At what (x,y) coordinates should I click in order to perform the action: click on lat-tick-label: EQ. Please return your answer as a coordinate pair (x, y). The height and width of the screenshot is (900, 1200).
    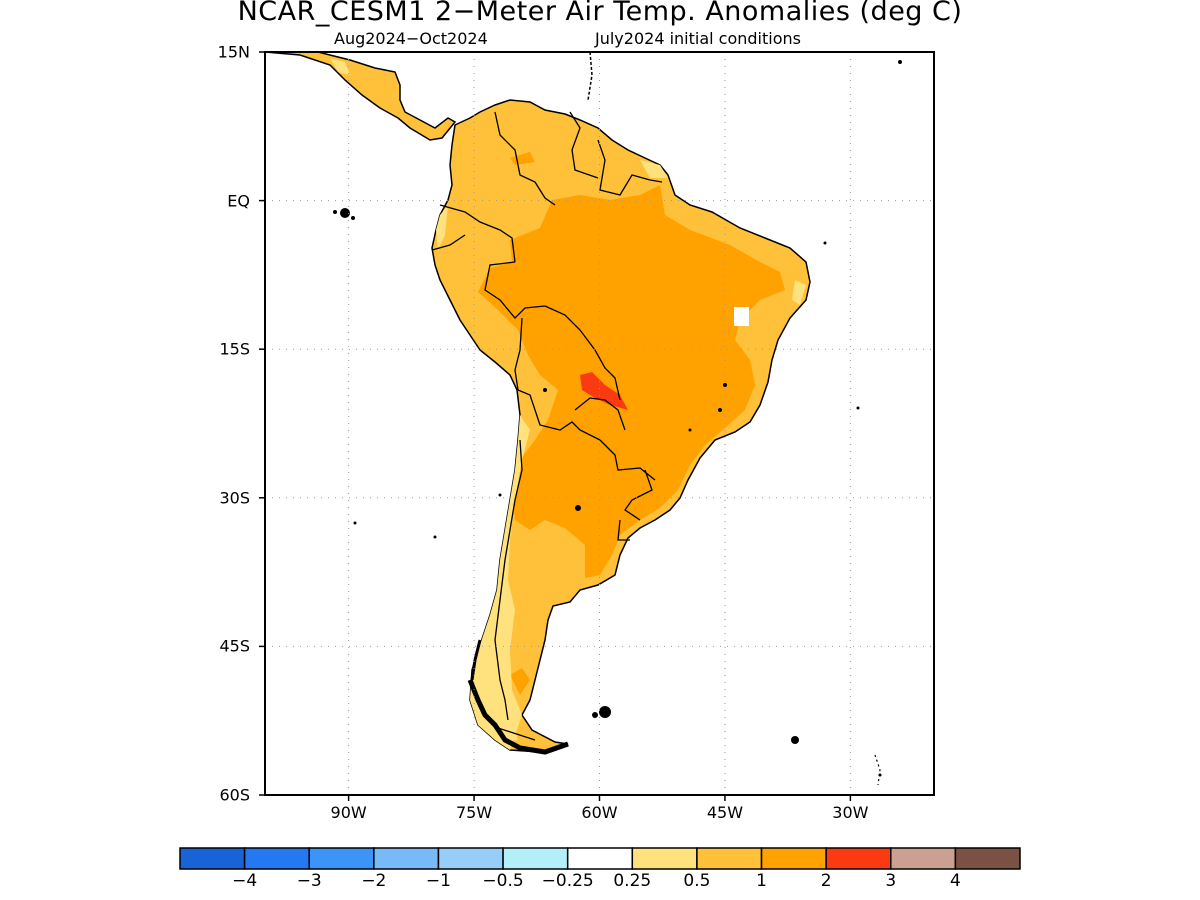
    Looking at the image, I should click on (238, 201).